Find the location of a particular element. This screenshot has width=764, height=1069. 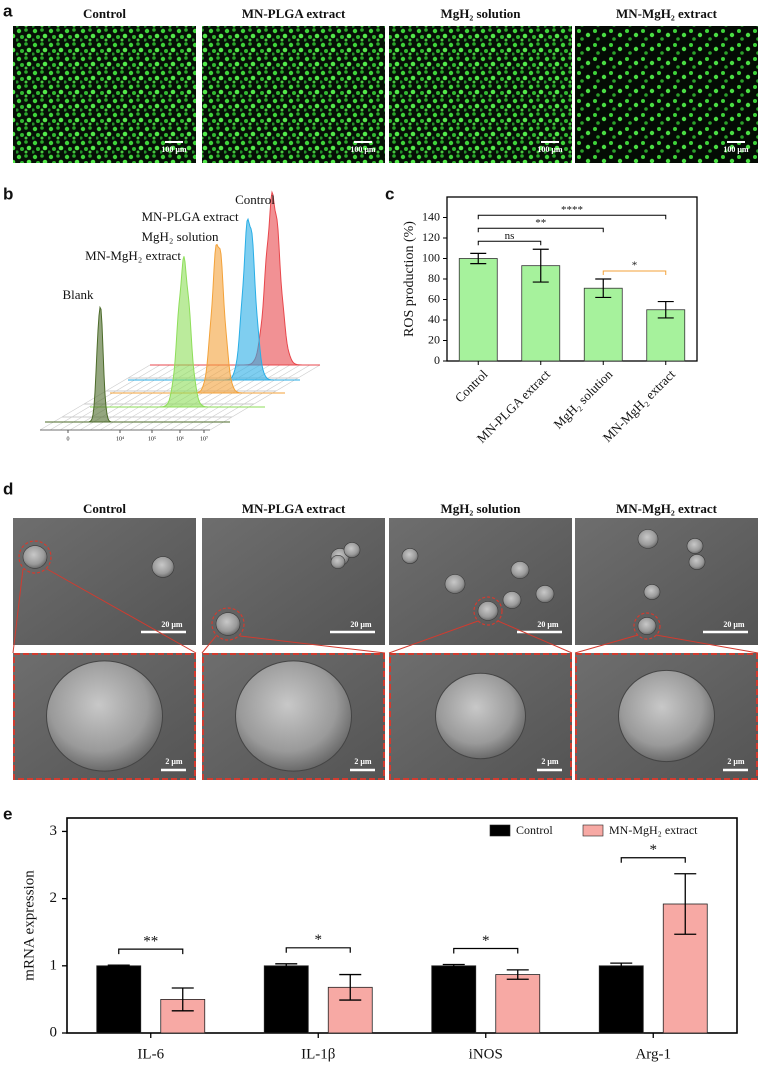

series-label: MgH₂ solution is located at coordinates (180, 236).